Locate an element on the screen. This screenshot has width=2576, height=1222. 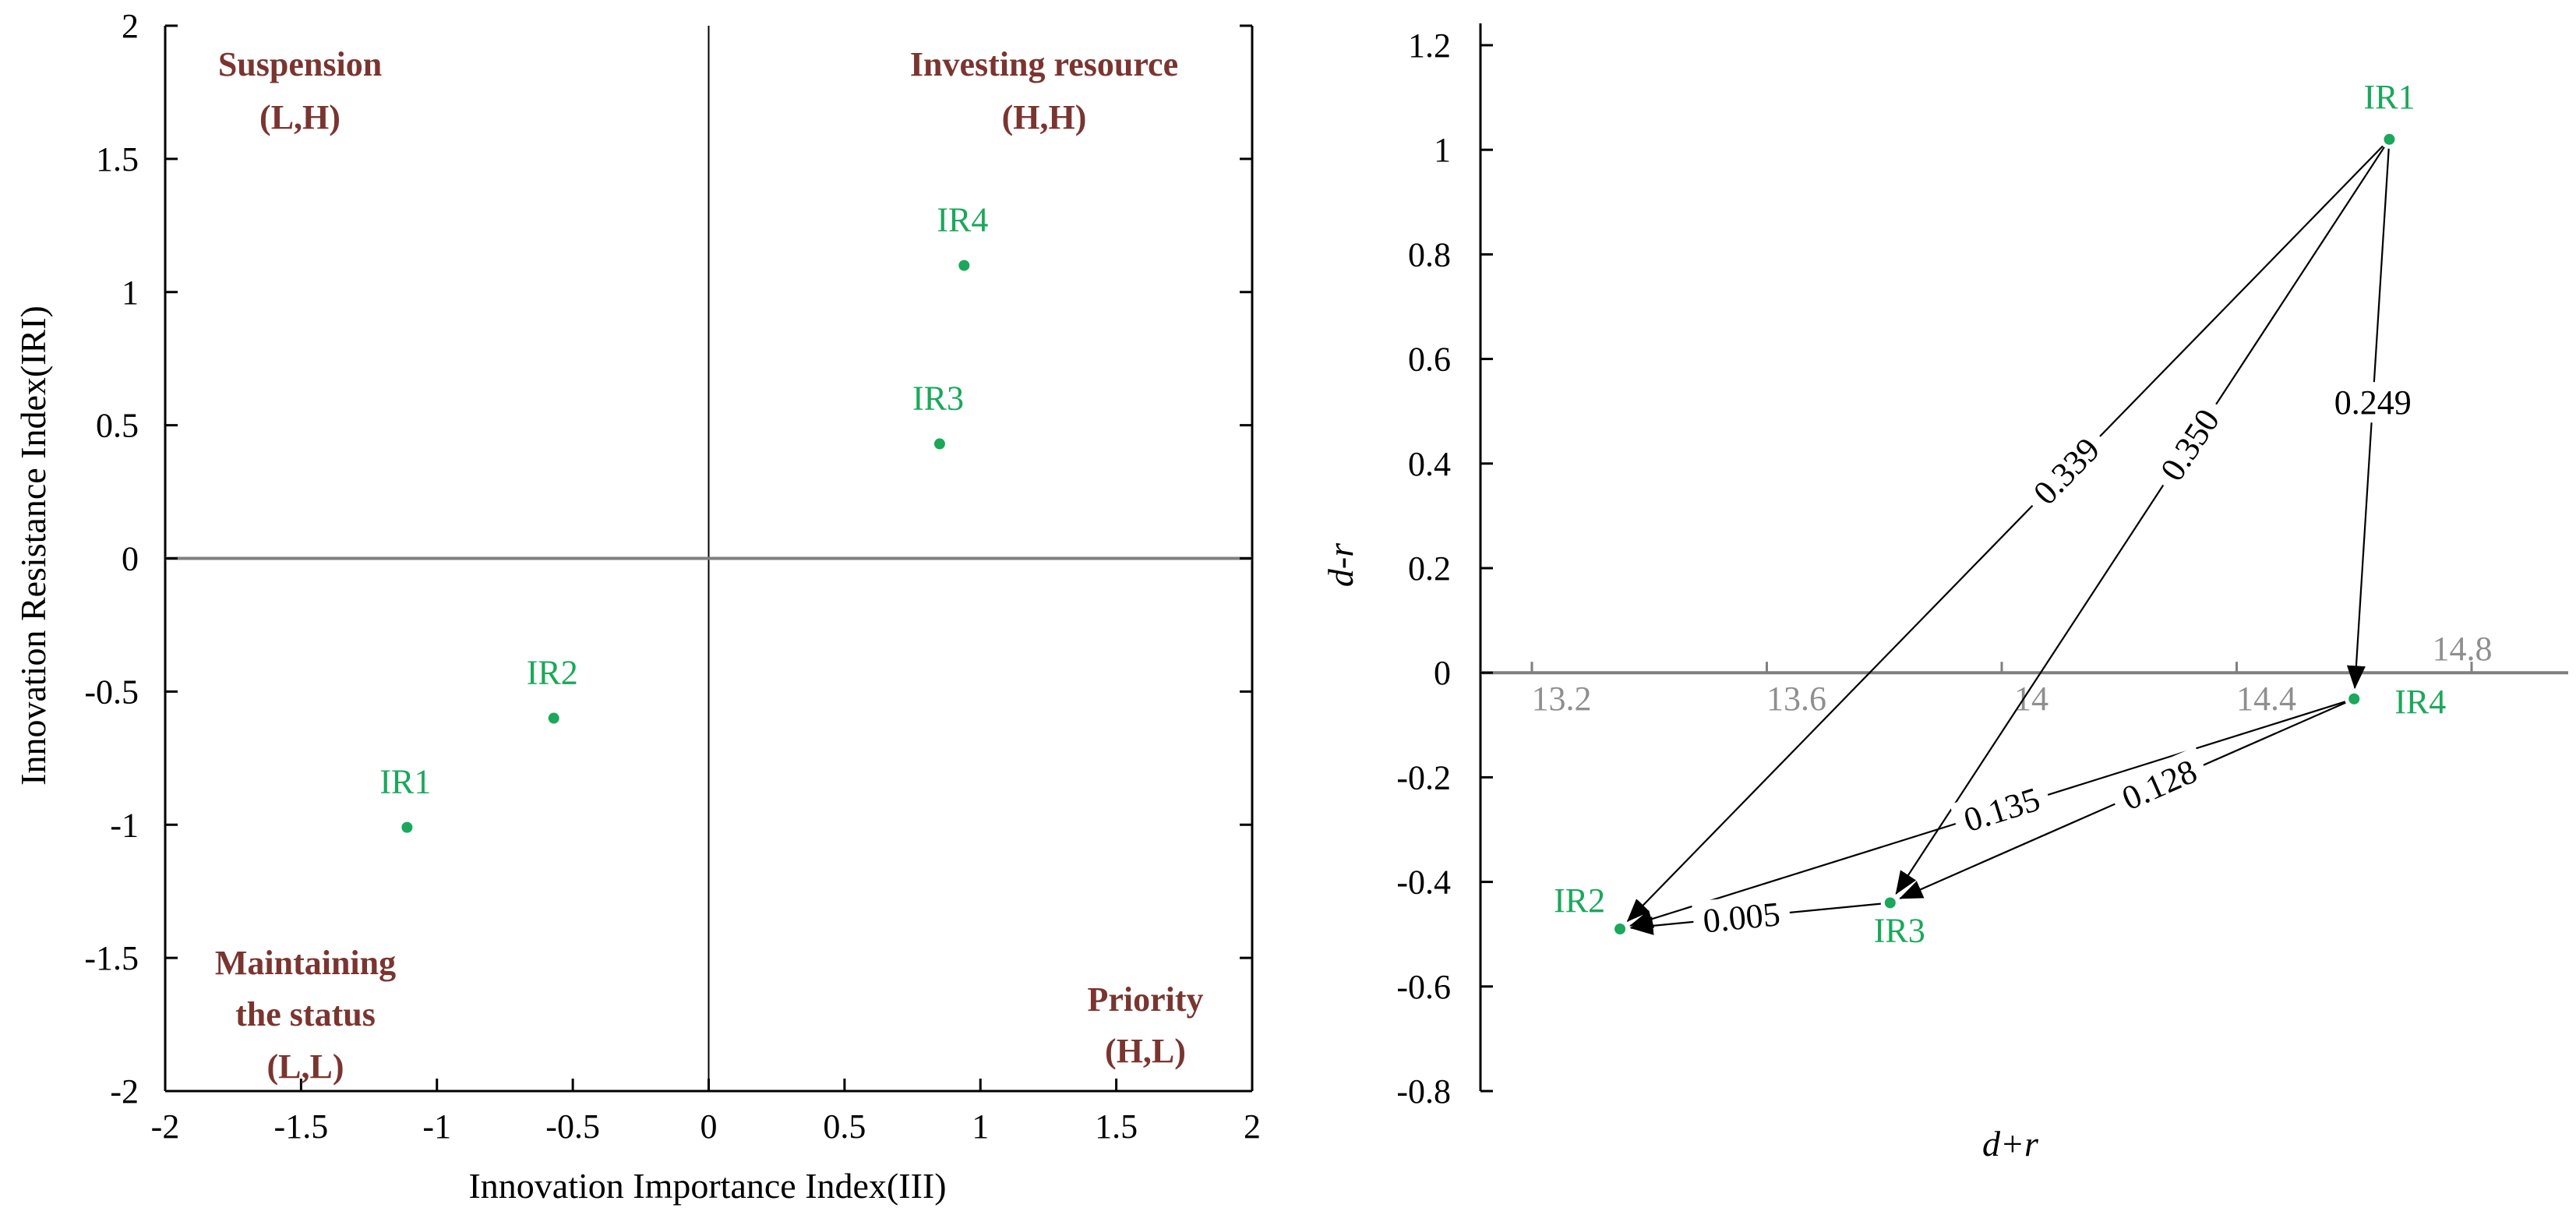
right-y-tick-label: 0.2 is located at coordinates (1429, 568).